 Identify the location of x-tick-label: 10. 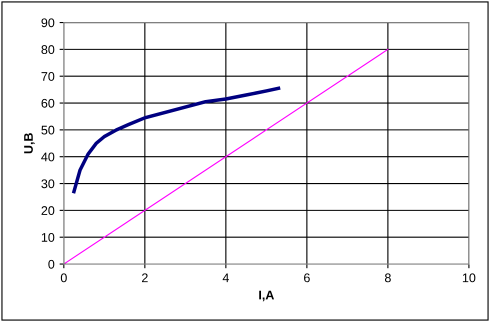
(469, 277).